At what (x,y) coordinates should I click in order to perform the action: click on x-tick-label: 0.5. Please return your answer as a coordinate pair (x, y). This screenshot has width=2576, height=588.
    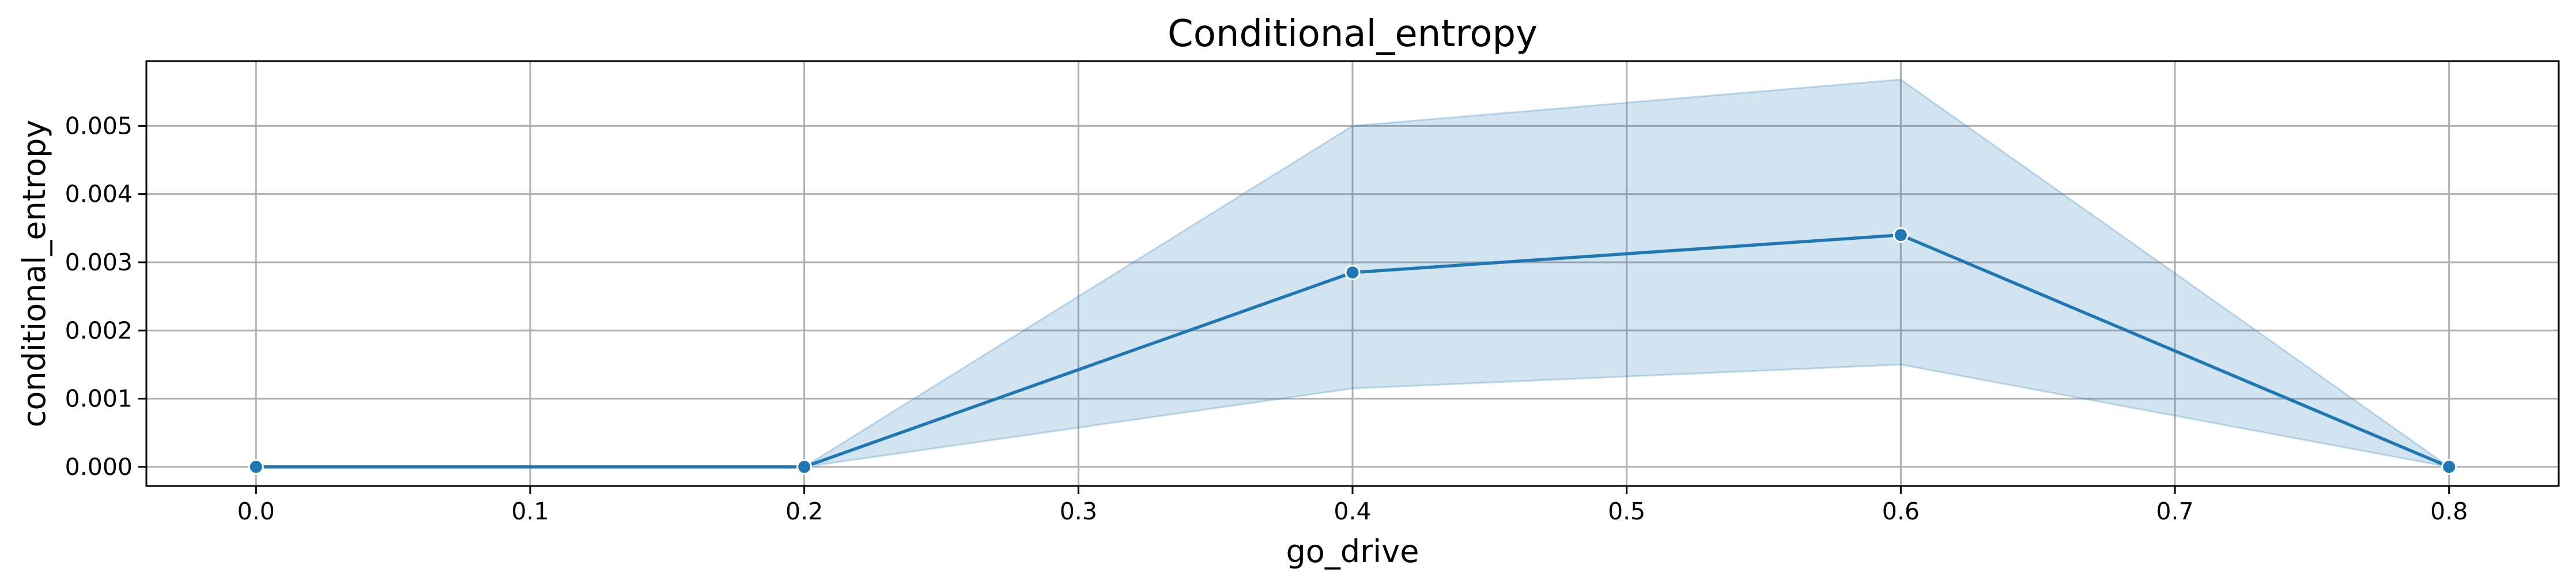
    Looking at the image, I should click on (1626, 511).